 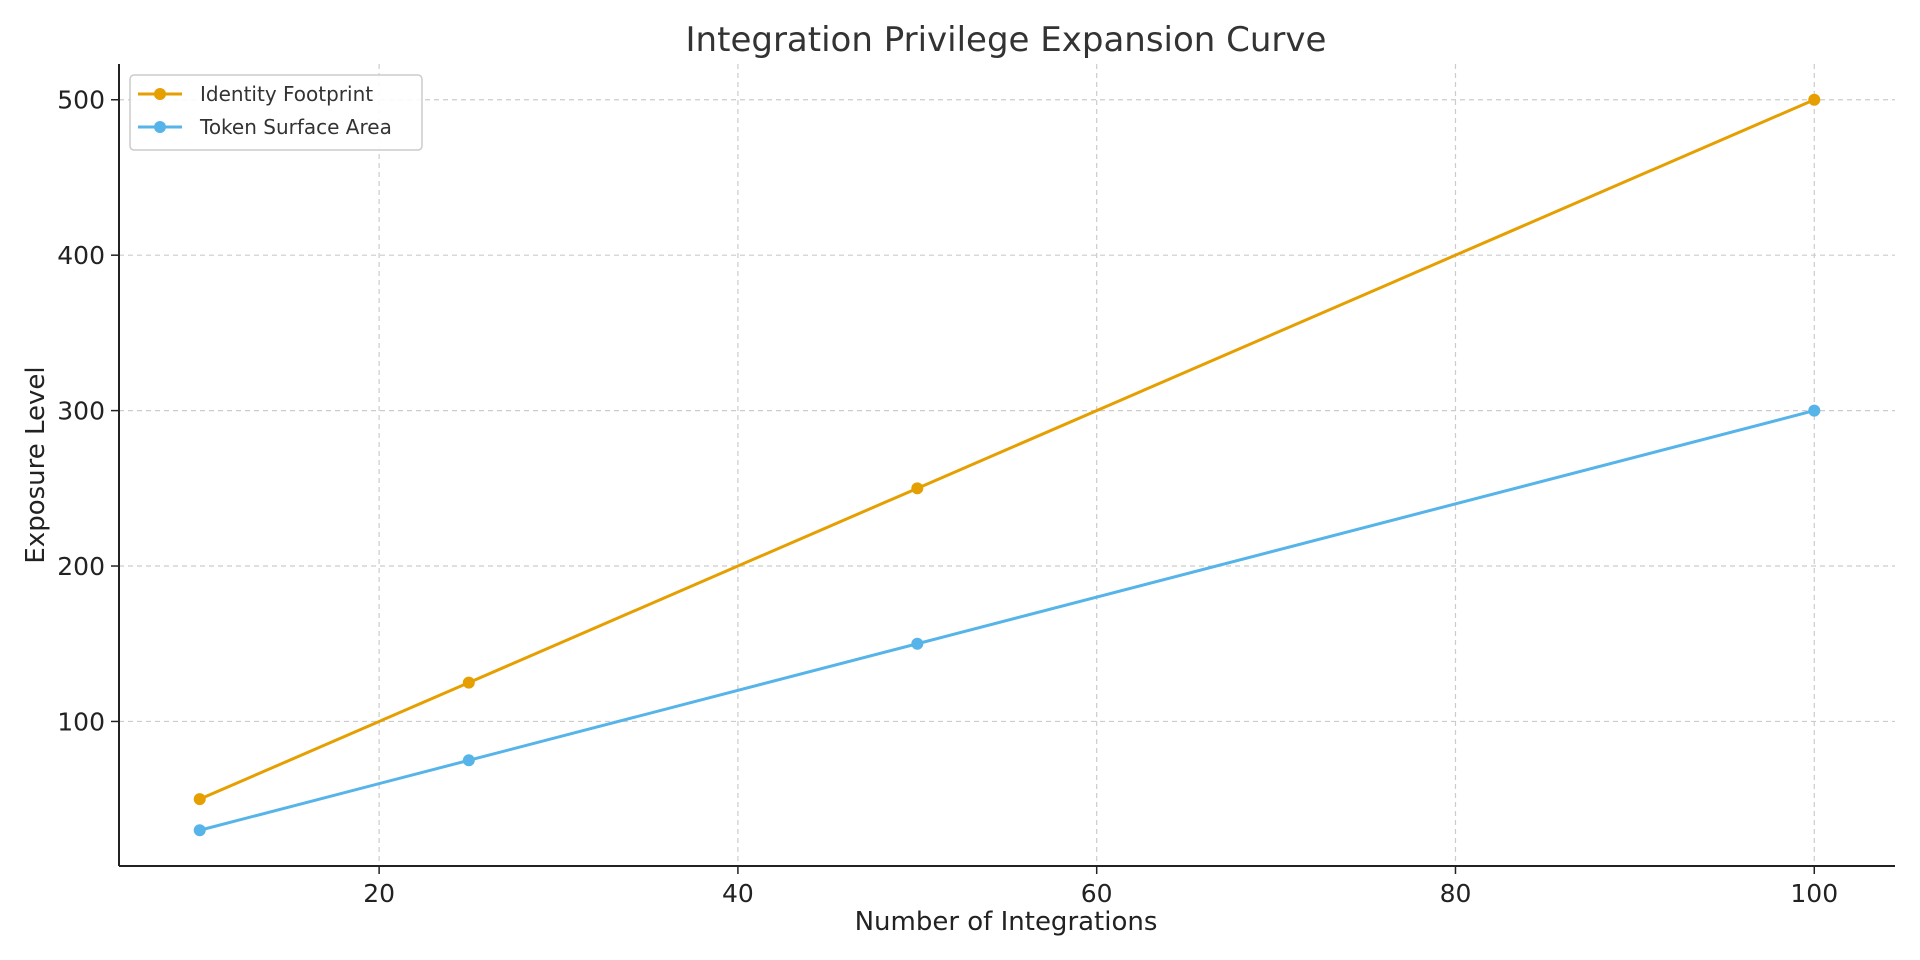 I want to click on legend-marker-token-surface-area, so click(x=160, y=127).